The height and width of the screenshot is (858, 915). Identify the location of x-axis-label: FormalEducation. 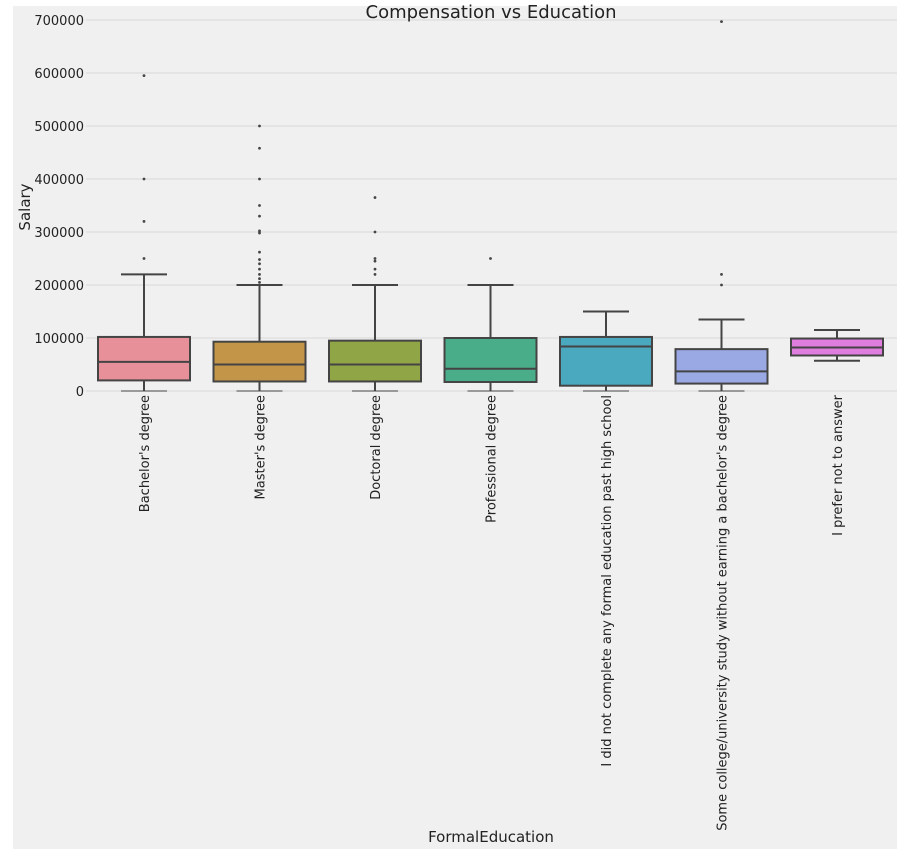
(491, 837).